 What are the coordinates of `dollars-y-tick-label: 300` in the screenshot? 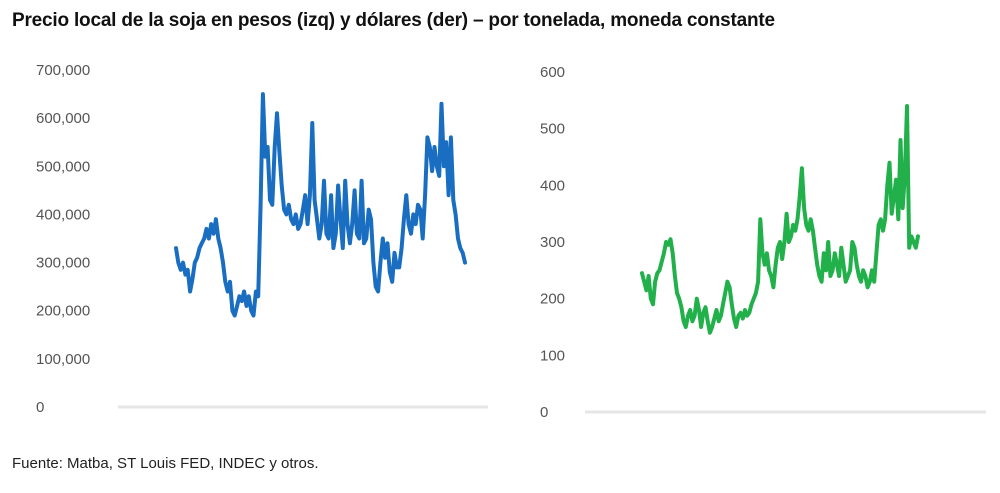 It's located at (552, 242).